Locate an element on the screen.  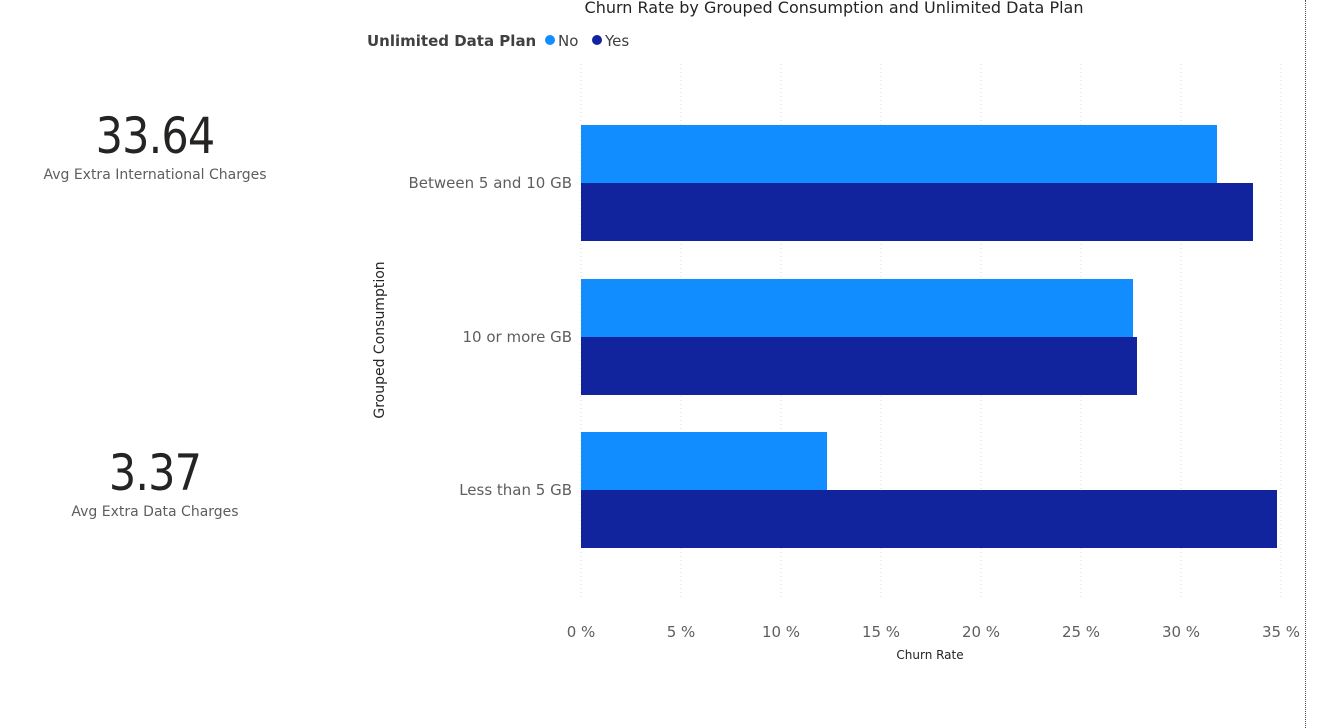
x-axis-title: Churn Rate is located at coordinates (929, 655).